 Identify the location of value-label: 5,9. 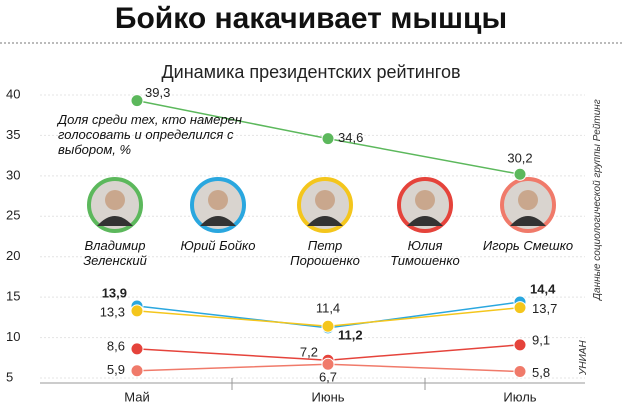
(116, 369).